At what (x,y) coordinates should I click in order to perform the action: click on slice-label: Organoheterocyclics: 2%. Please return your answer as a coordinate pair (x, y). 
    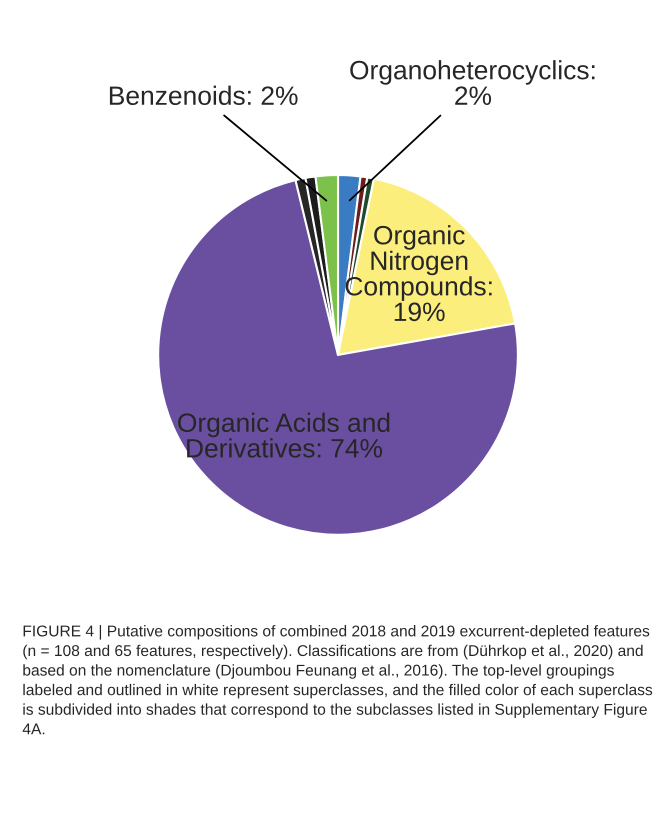
    Looking at the image, I should click on (472, 82).